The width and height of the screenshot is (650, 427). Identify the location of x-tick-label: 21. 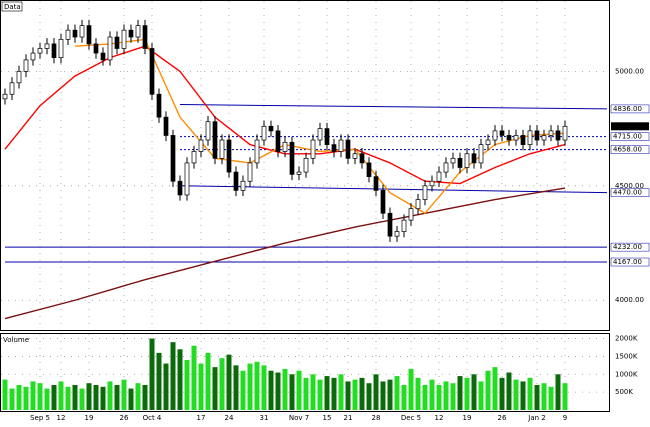
(348, 418).